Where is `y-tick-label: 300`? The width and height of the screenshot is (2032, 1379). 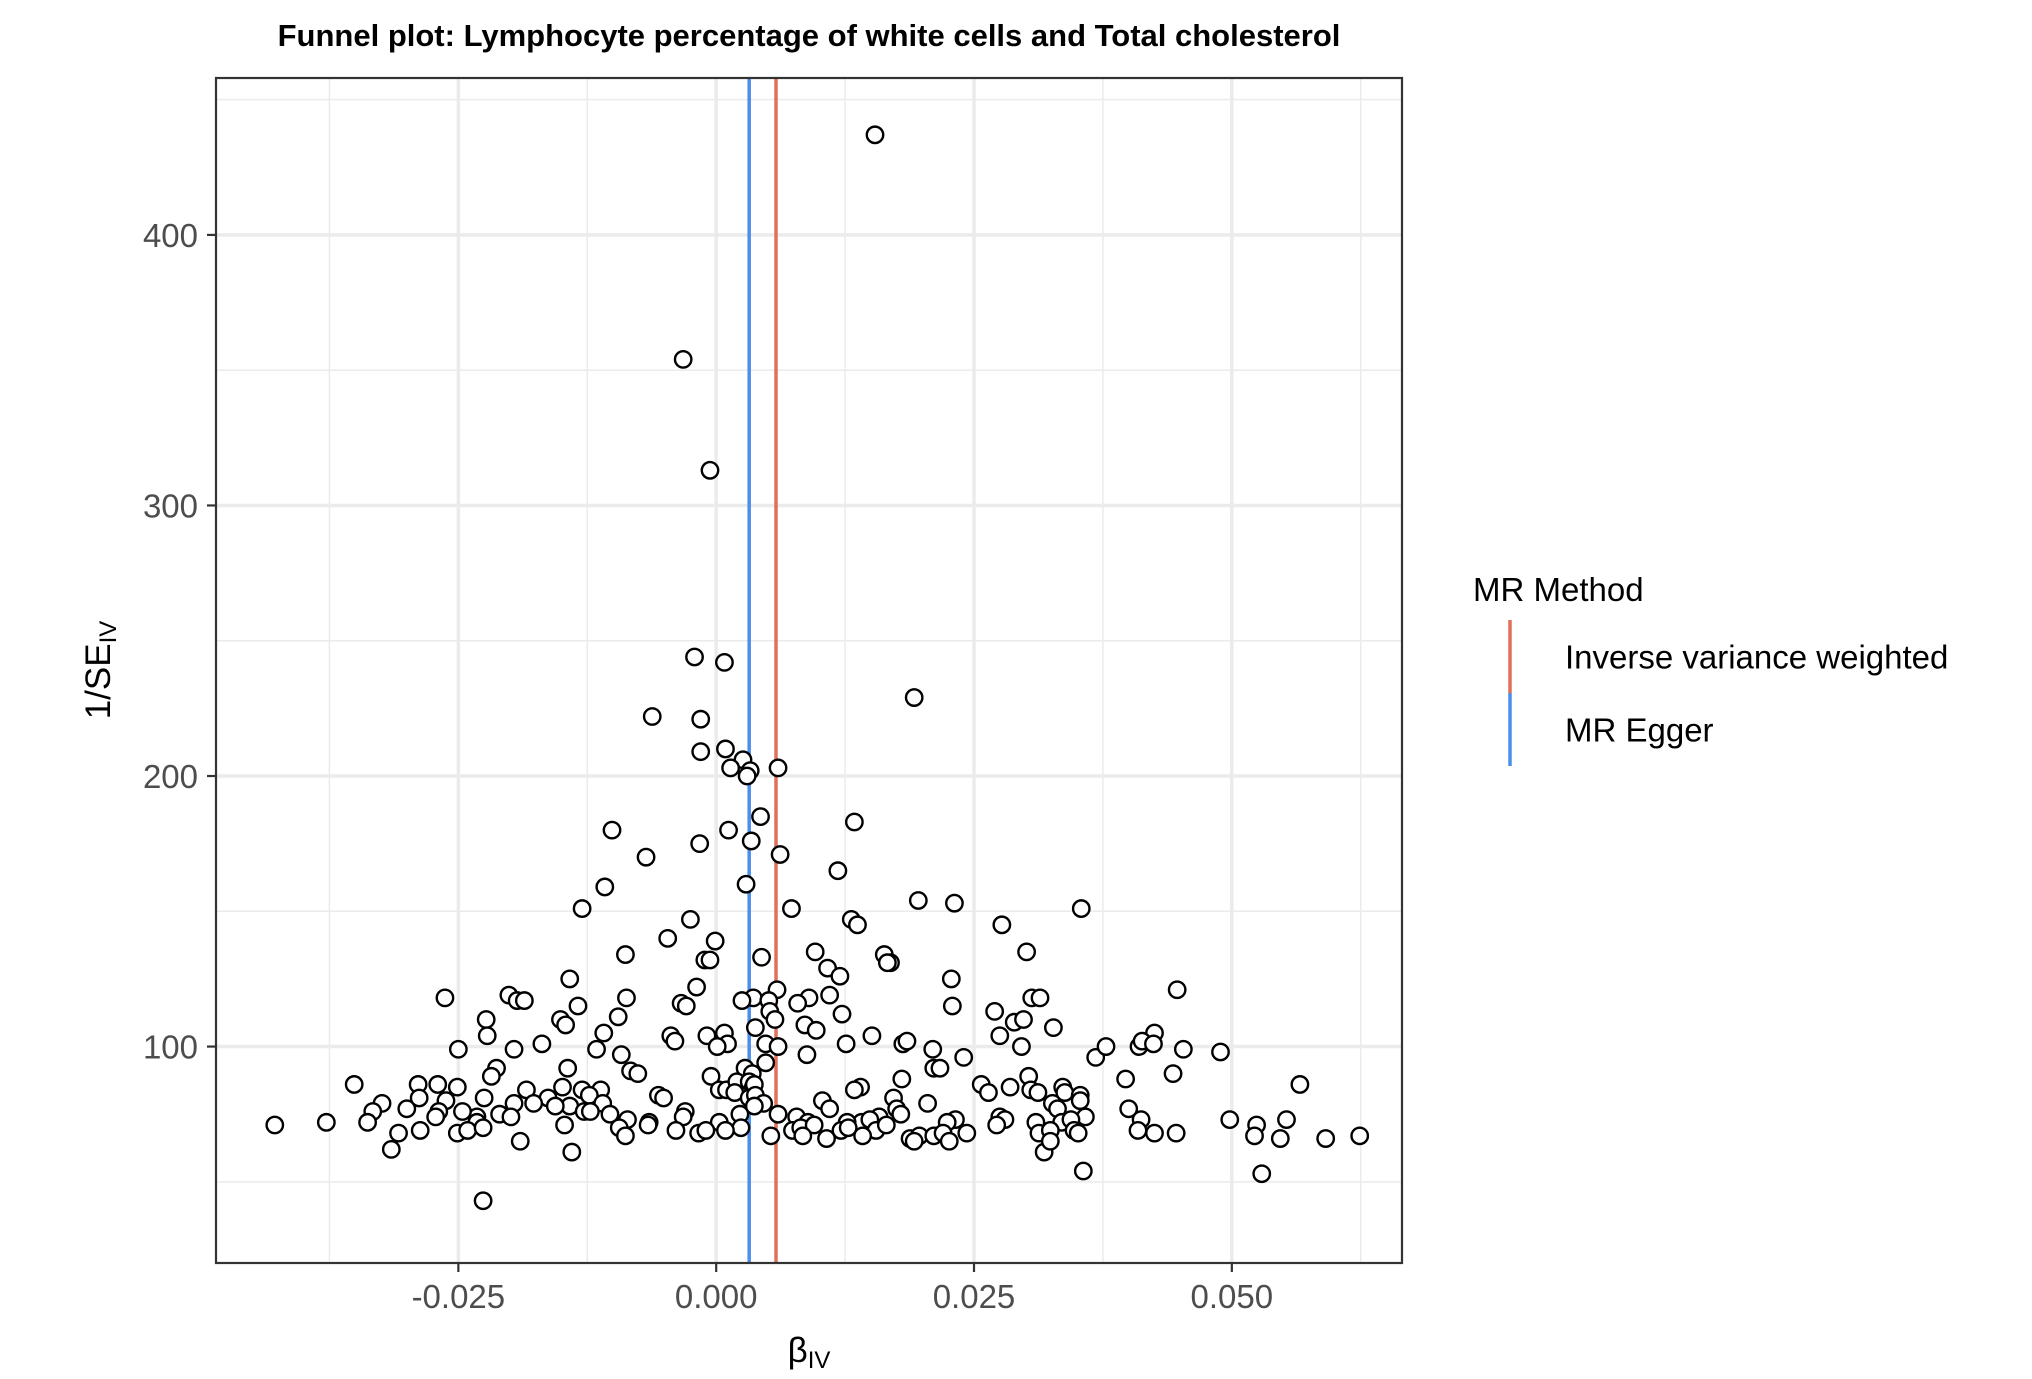 y-tick-label: 300 is located at coordinates (170, 505).